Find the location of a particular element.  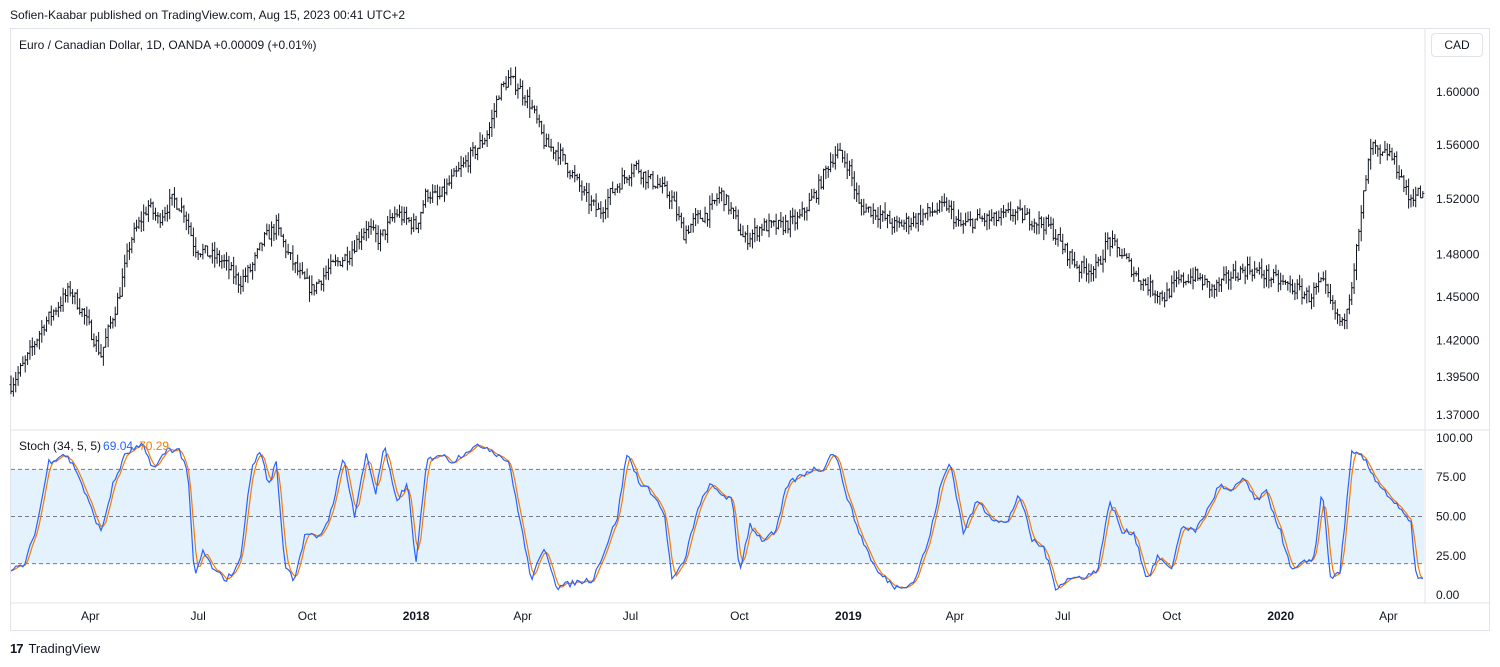

currency-button: CAD is located at coordinates (1457, 45).